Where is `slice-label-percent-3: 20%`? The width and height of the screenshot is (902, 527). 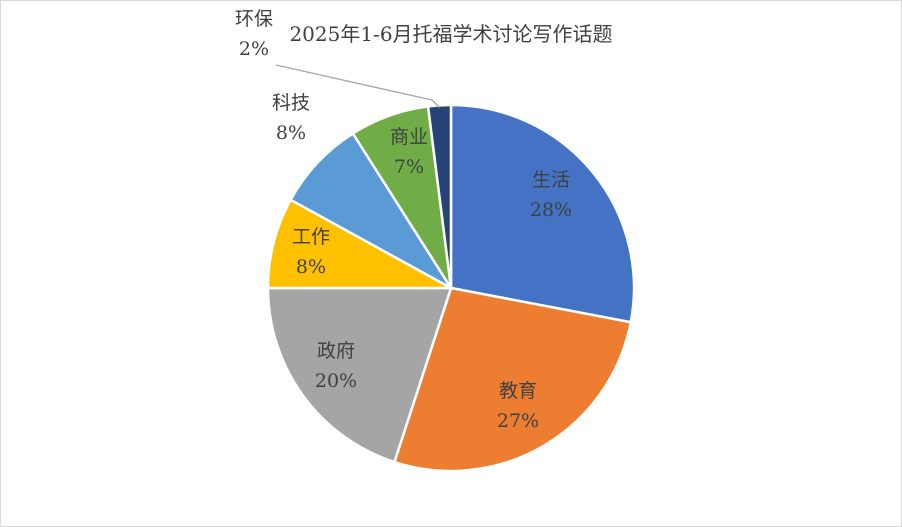
slice-label-percent-3: 20% is located at coordinates (336, 381).